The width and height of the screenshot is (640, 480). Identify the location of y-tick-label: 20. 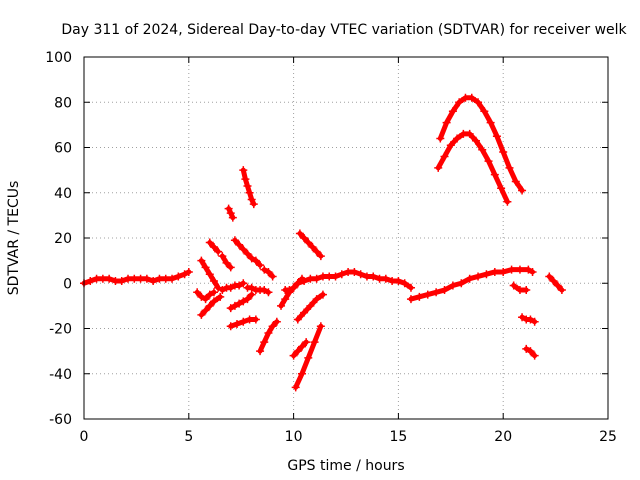
(63, 239).